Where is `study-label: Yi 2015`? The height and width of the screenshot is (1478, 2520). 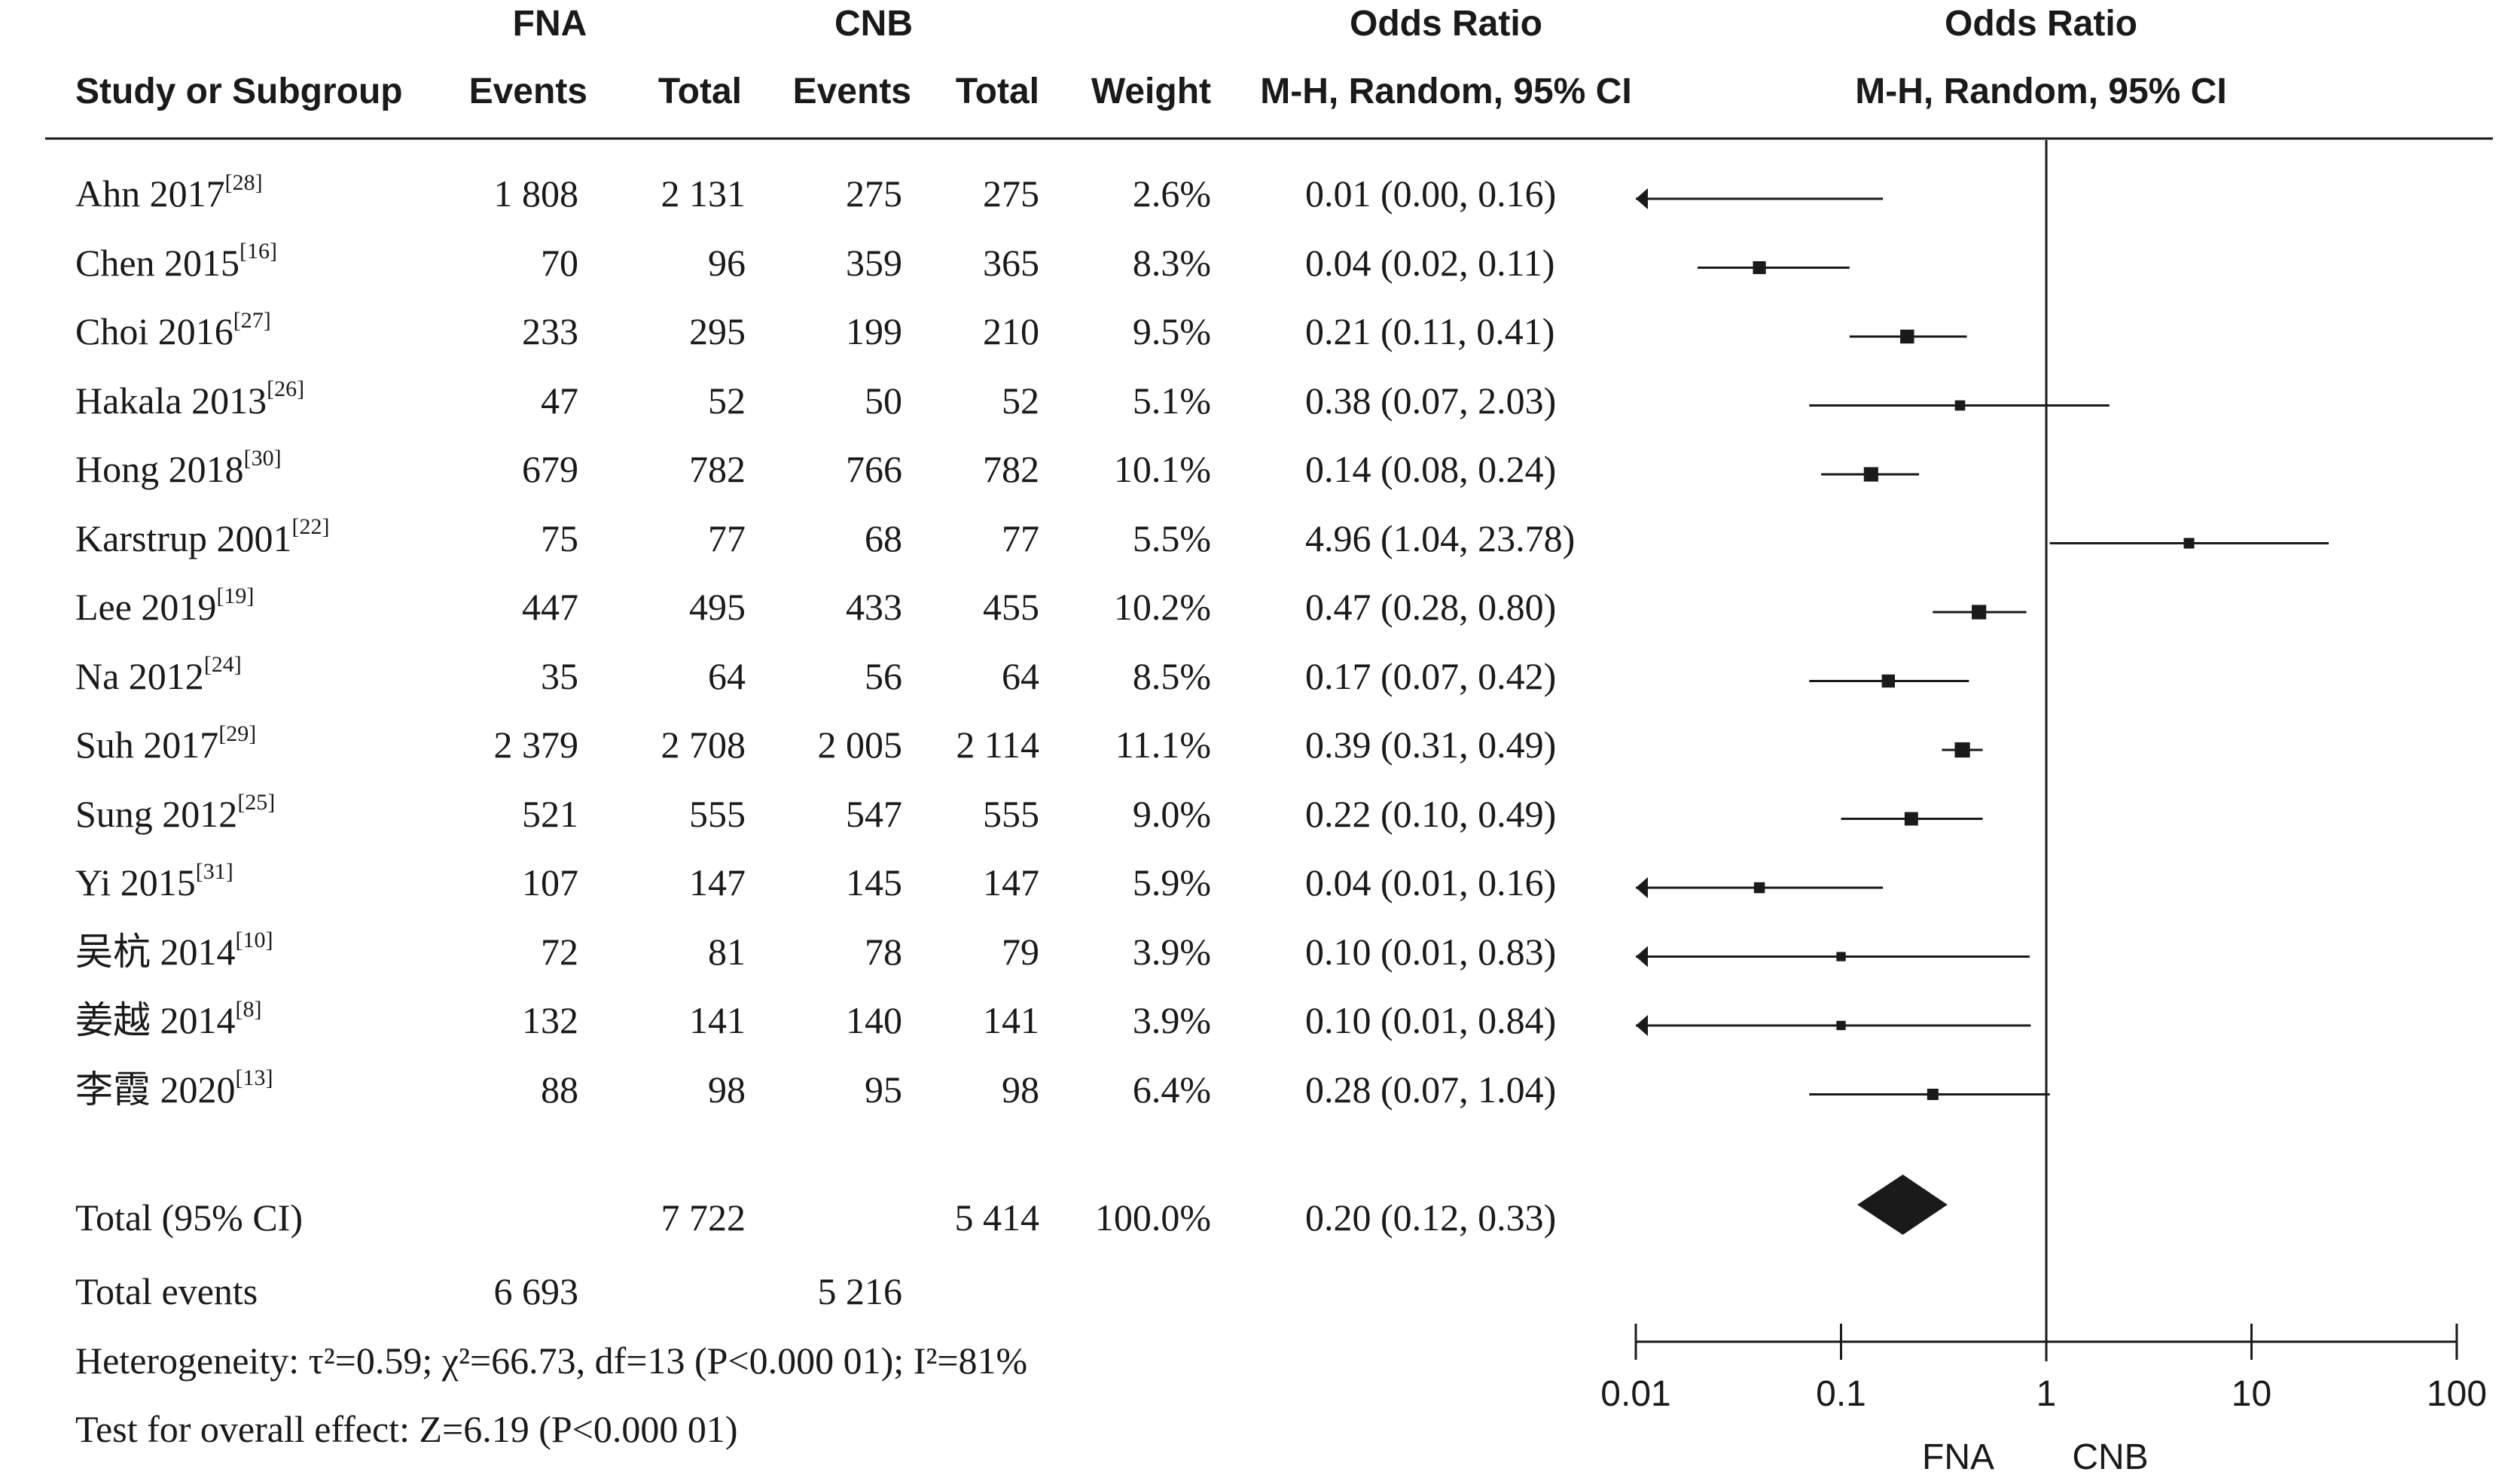 study-label: Yi 2015 is located at coordinates (135, 882).